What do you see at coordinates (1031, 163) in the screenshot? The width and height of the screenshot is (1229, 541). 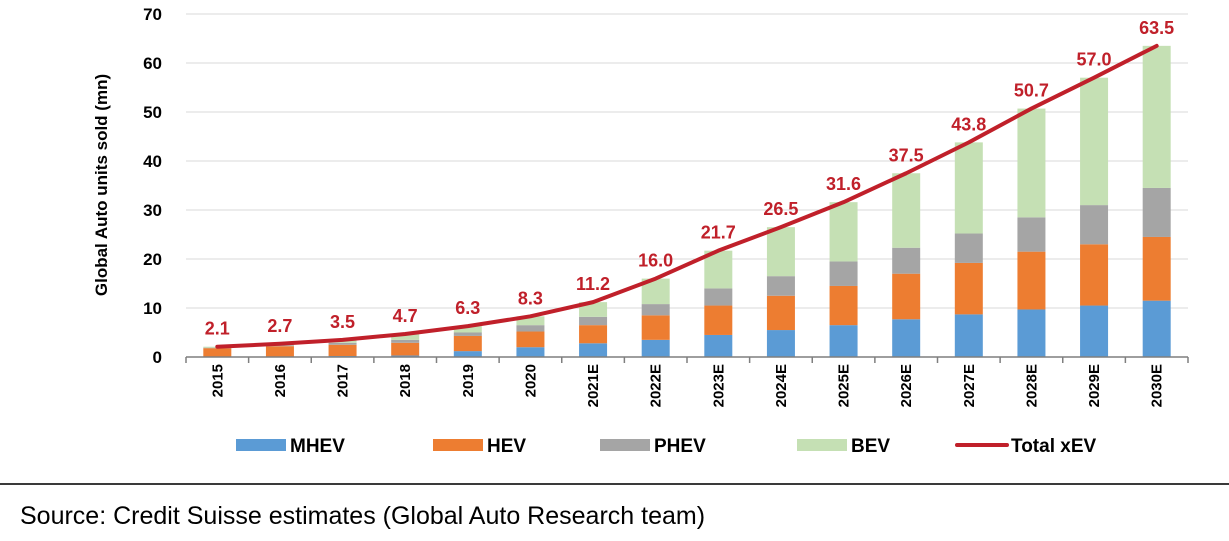 I see `bar-bev-2028e` at bounding box center [1031, 163].